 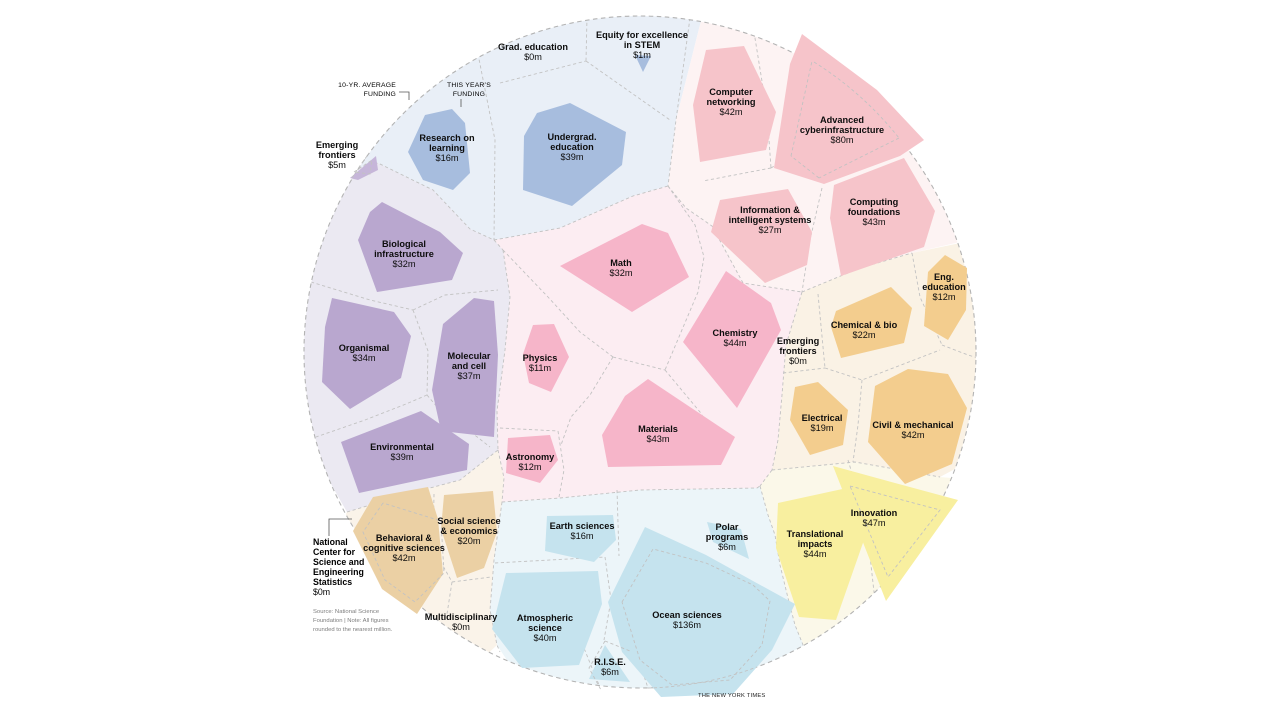 I want to click on svg-text: Organismal, so click(x=364, y=348).